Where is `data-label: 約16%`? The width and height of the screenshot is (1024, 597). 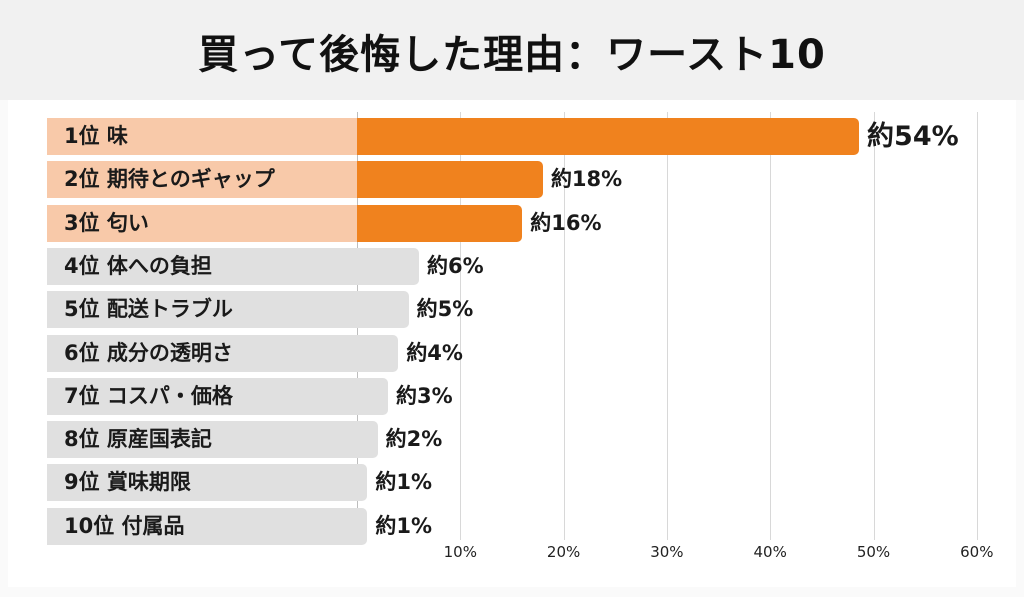 data-label: 約16% is located at coordinates (566, 222).